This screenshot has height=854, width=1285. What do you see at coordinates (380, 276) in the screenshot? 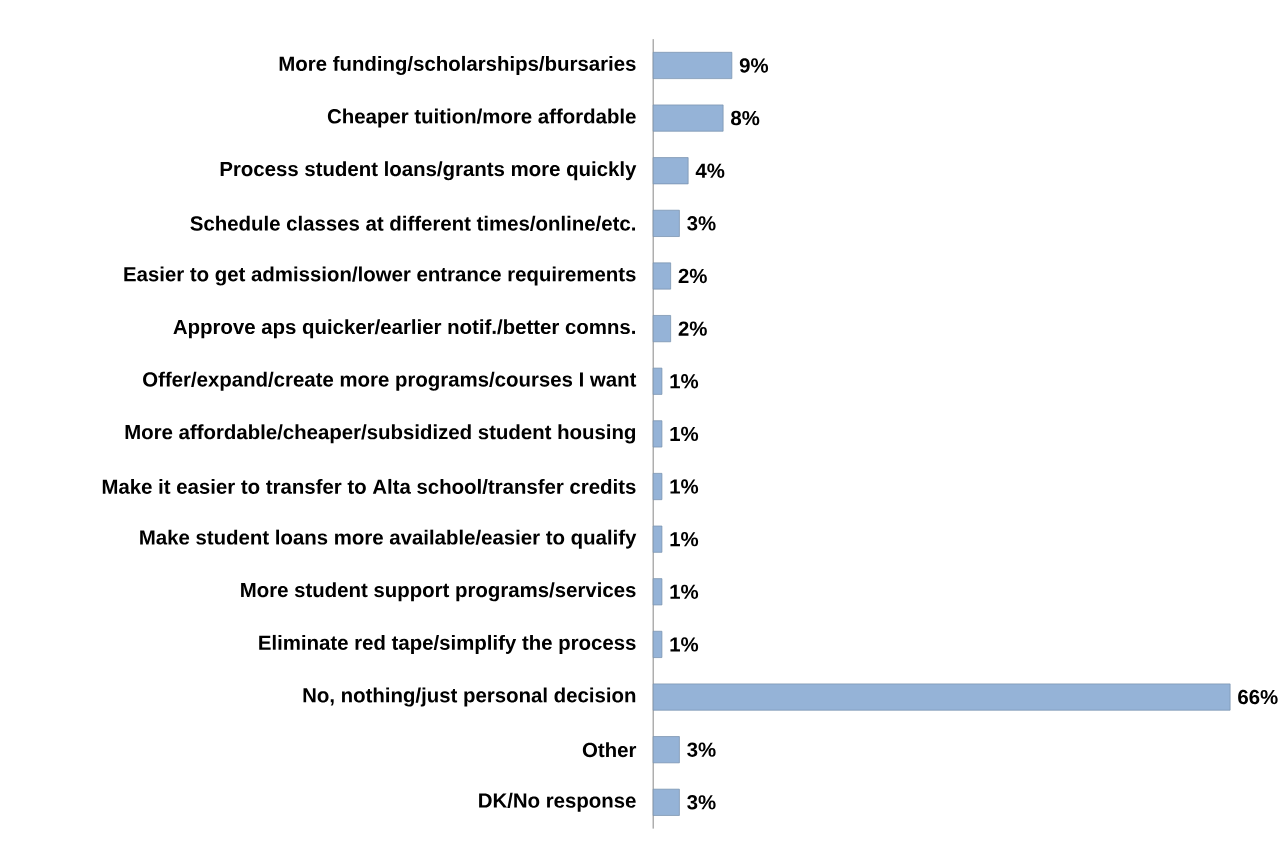
I see `y-tick-label: Easier to get admission/lower entrance requirements` at bounding box center [380, 276].